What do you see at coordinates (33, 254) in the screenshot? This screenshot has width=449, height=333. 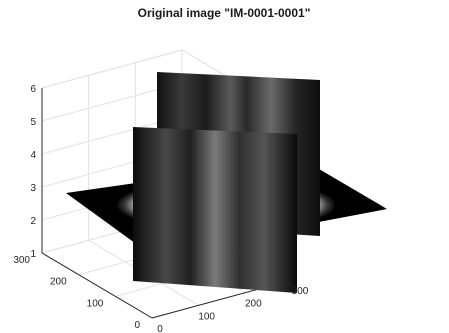 I see `z-tick-label: 1` at bounding box center [33, 254].